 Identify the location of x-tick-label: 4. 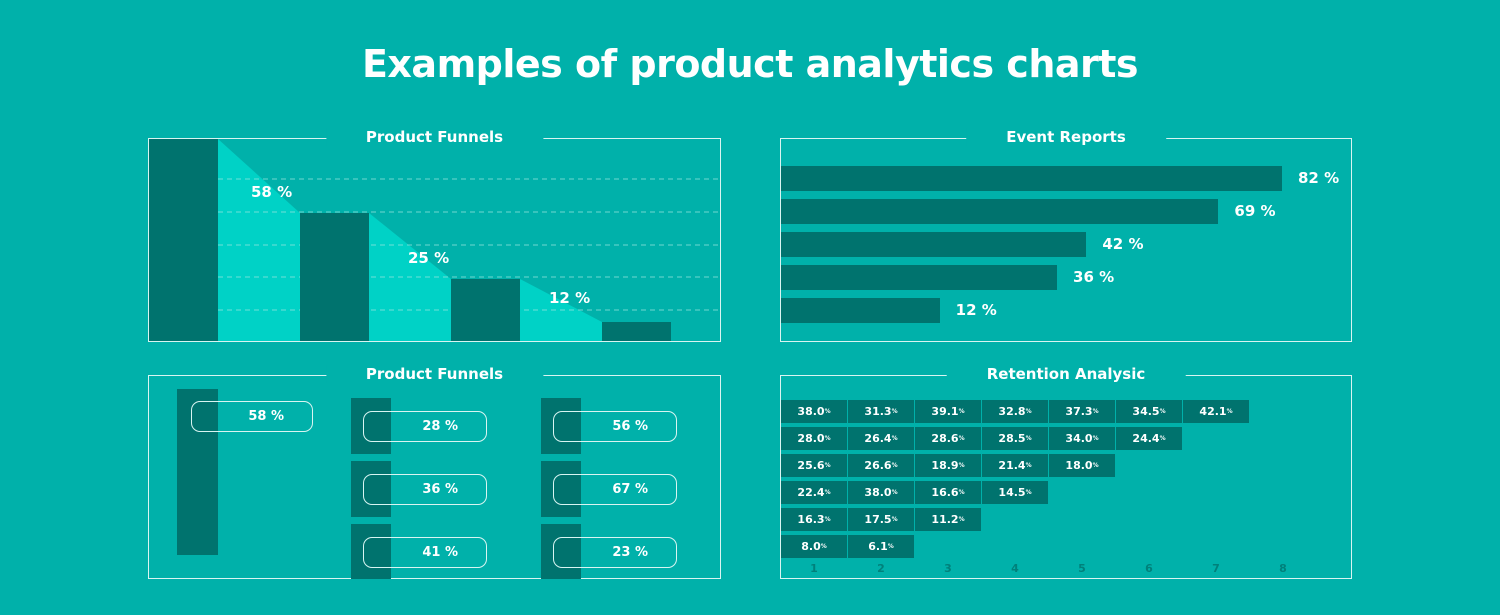
(1015, 568).